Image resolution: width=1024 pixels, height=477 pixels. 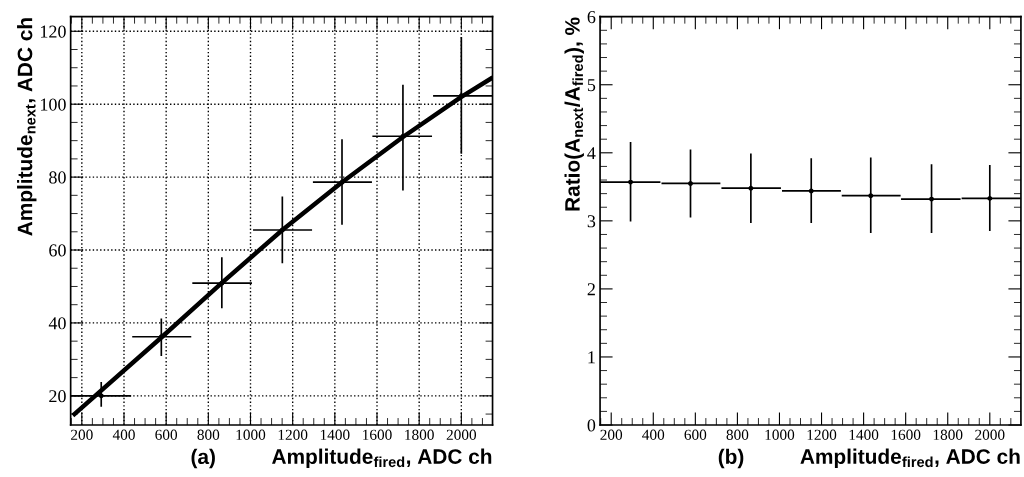 I want to click on y-tick-label: 40, so click(x=57, y=323).